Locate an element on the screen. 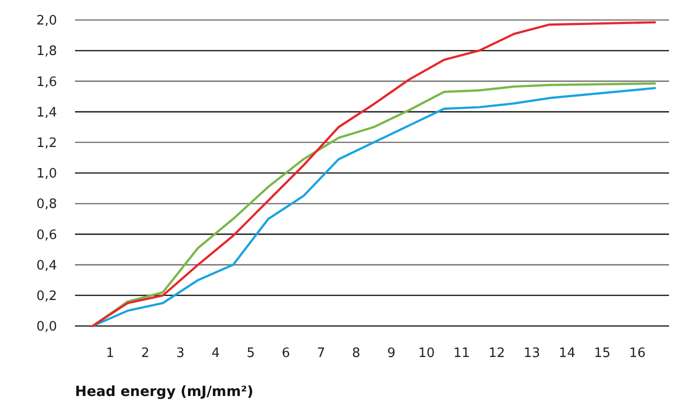  y-tick-label: 1,0 is located at coordinates (46, 174).